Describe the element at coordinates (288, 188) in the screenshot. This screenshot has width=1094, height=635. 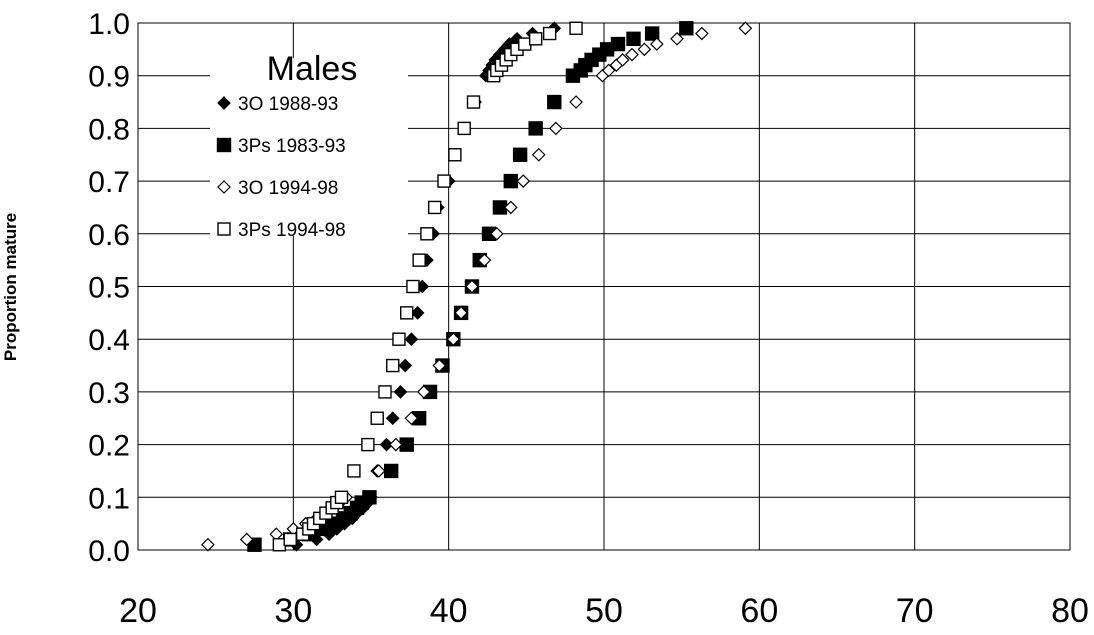
I see `legend-label: 3O 1994-98` at that location.